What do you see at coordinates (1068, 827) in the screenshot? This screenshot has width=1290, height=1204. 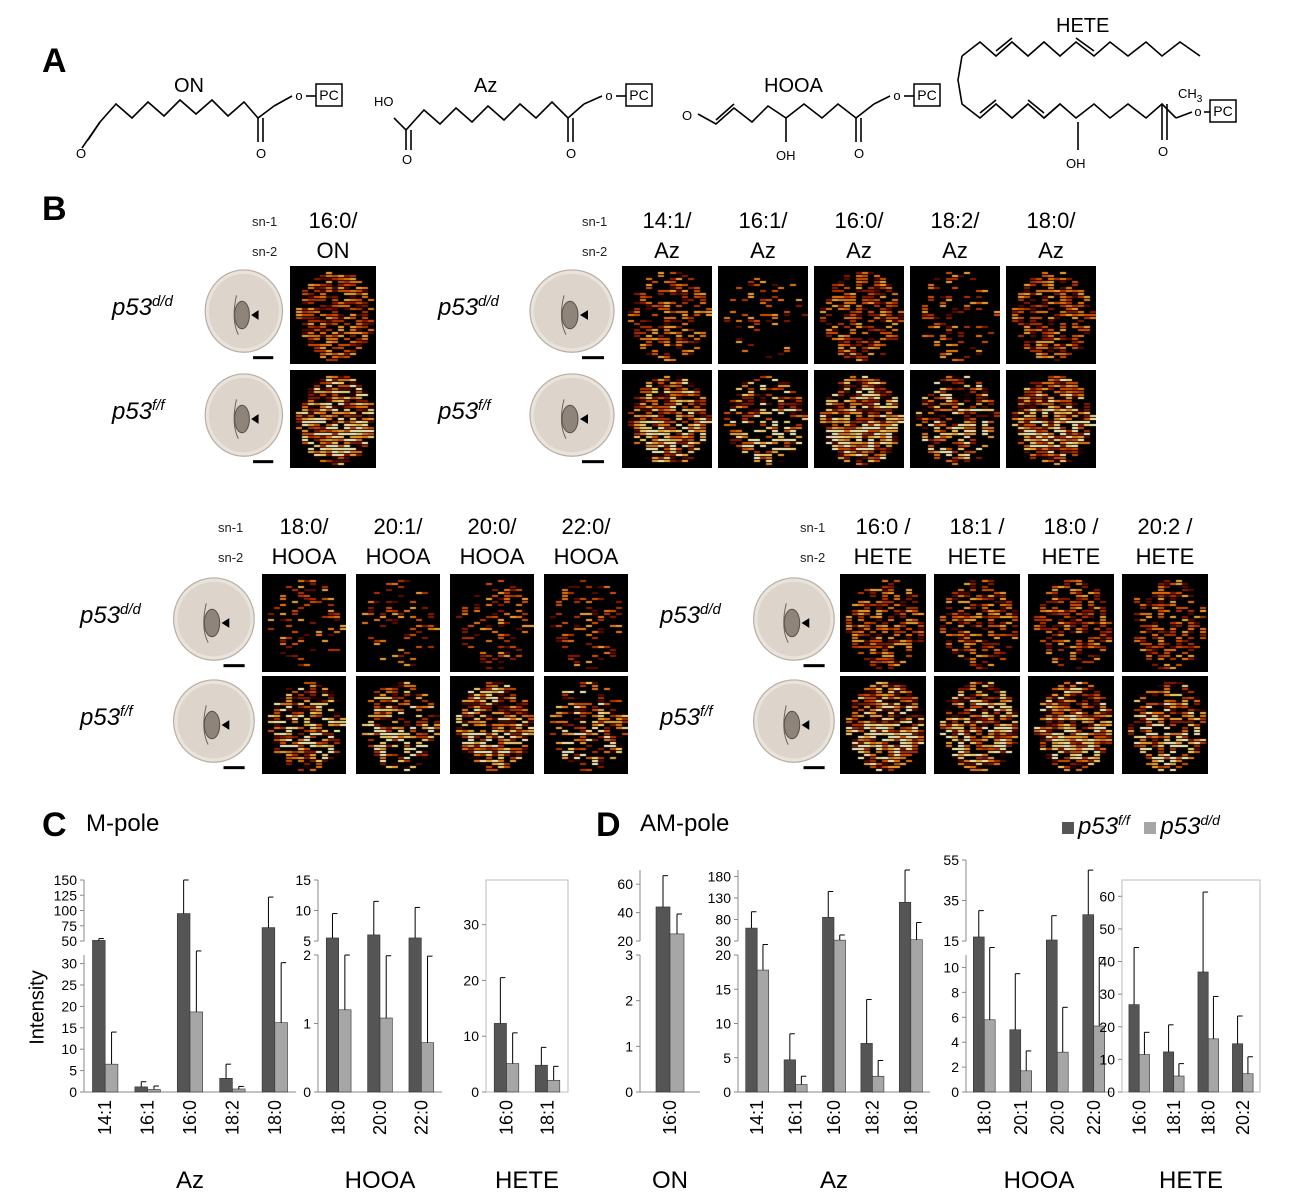 I see `legend-swatch-ff` at bounding box center [1068, 827].